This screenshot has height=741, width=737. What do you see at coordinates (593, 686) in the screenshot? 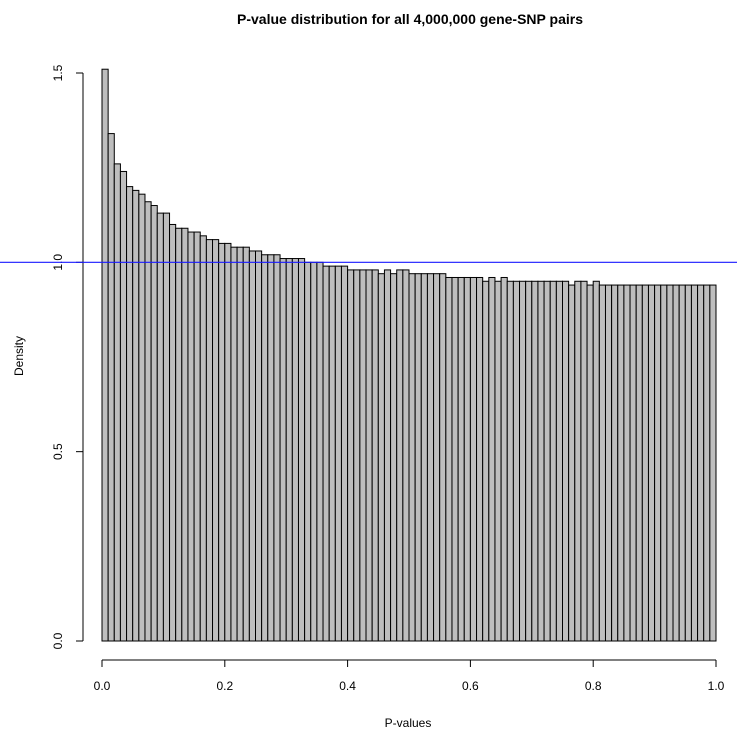
I see `x-tick-label: 0.8` at bounding box center [593, 686].